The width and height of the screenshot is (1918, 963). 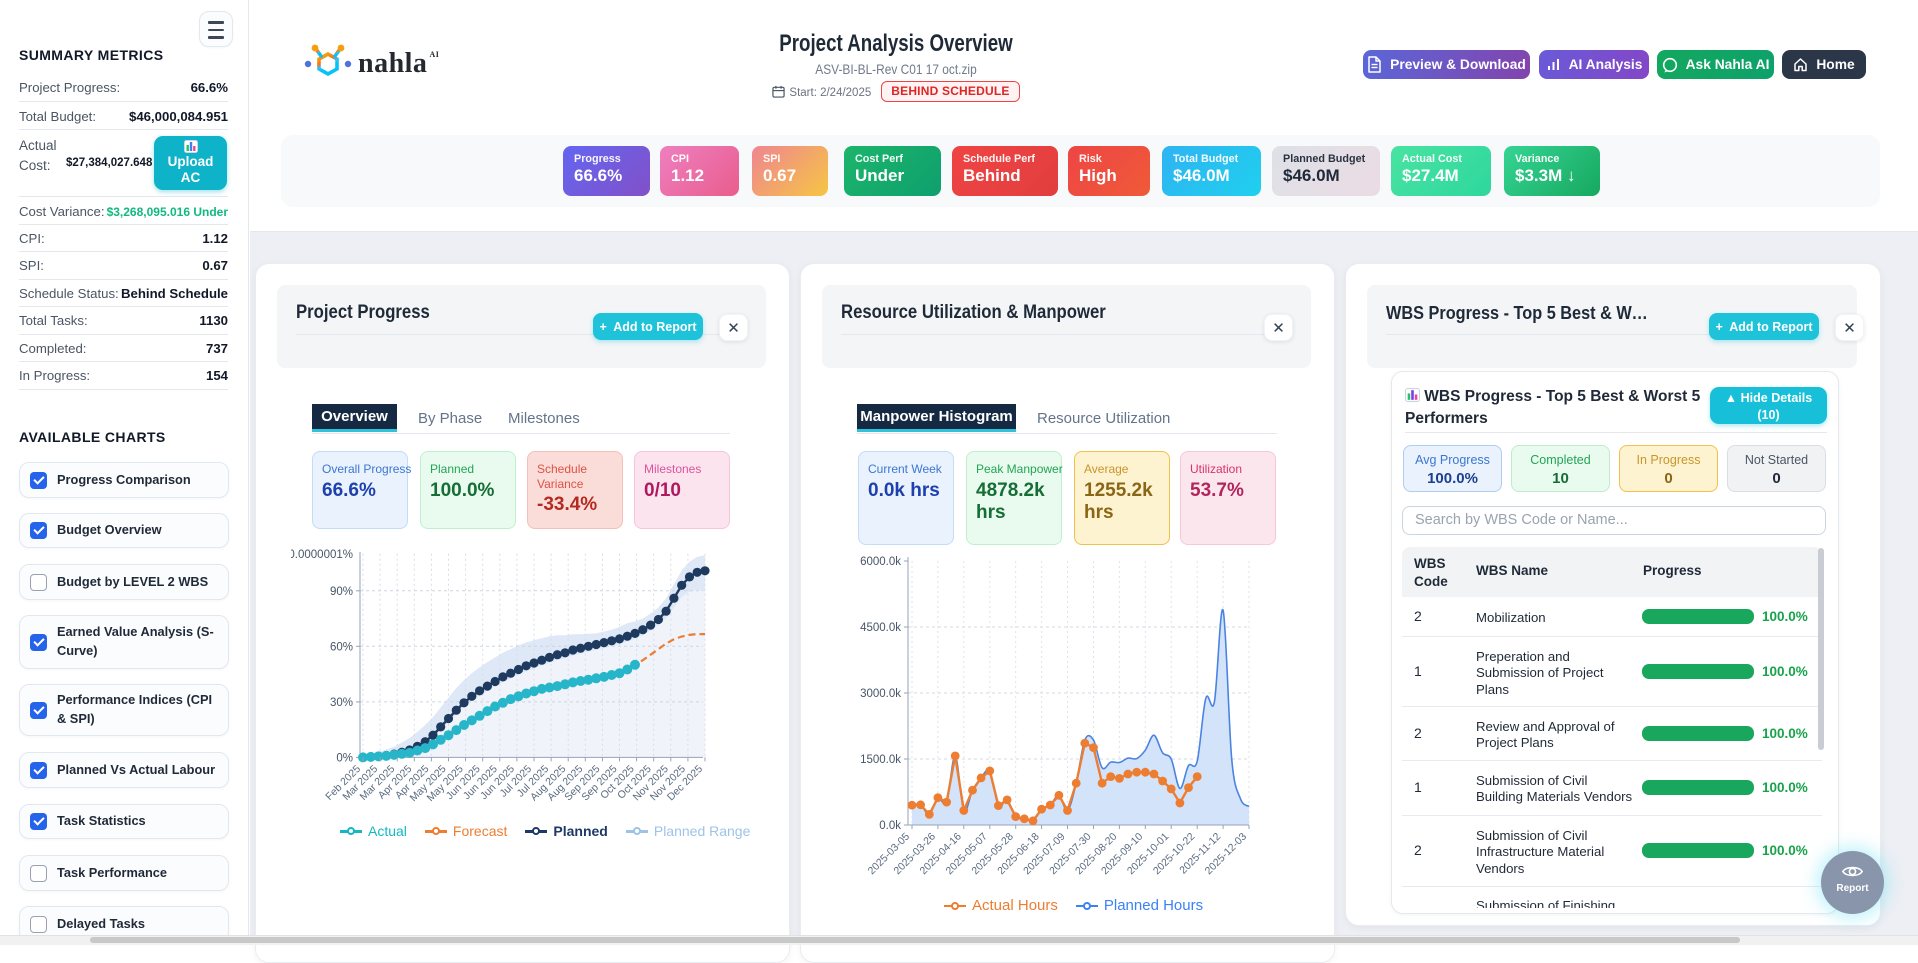 I want to click on svg-text: 4500.0k, so click(x=880, y=628).